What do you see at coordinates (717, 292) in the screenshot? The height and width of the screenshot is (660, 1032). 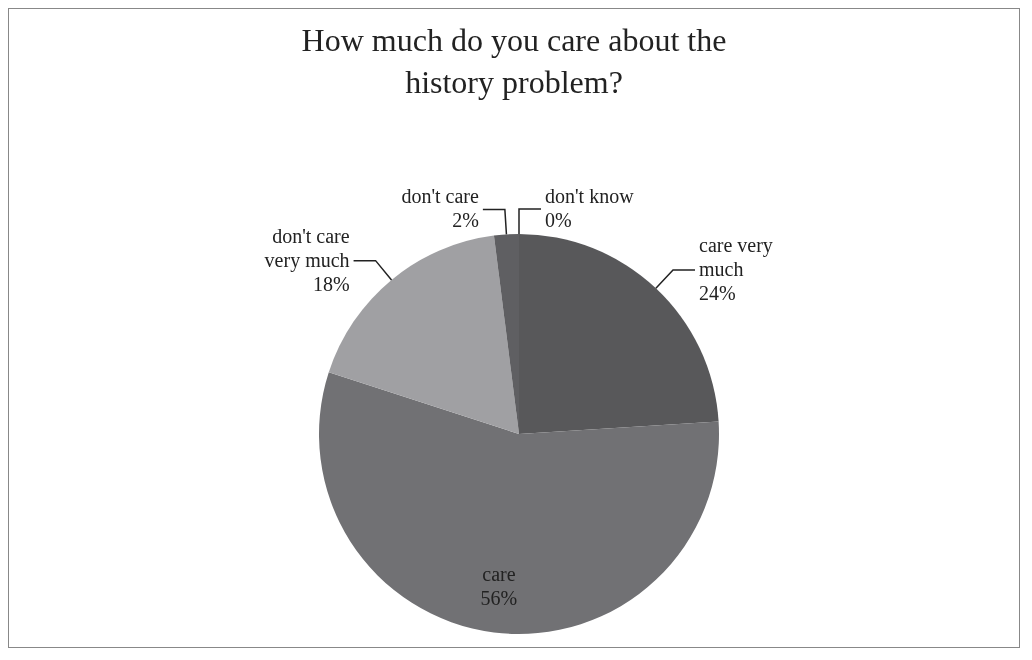 I see `data-label: 24%` at bounding box center [717, 292].